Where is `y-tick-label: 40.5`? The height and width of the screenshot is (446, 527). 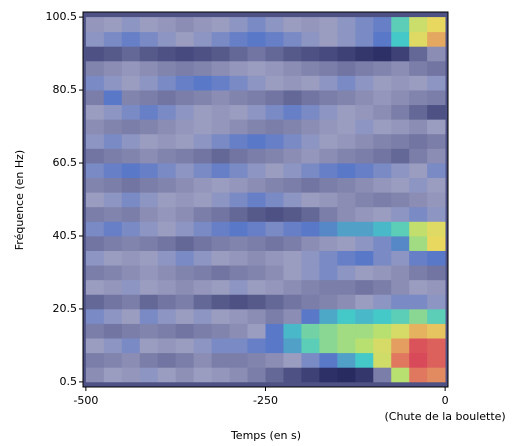
y-tick-label: 40.5 is located at coordinates (65, 235).